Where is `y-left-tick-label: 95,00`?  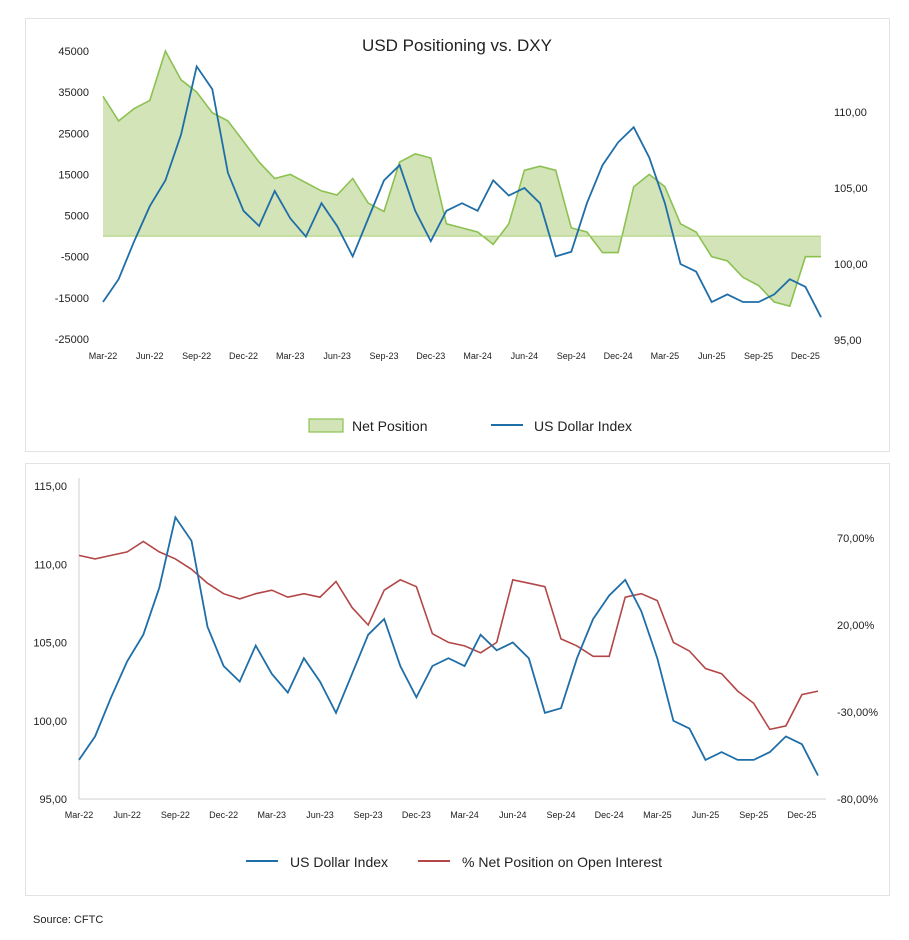
y-left-tick-label: 95,00 is located at coordinates (53, 800).